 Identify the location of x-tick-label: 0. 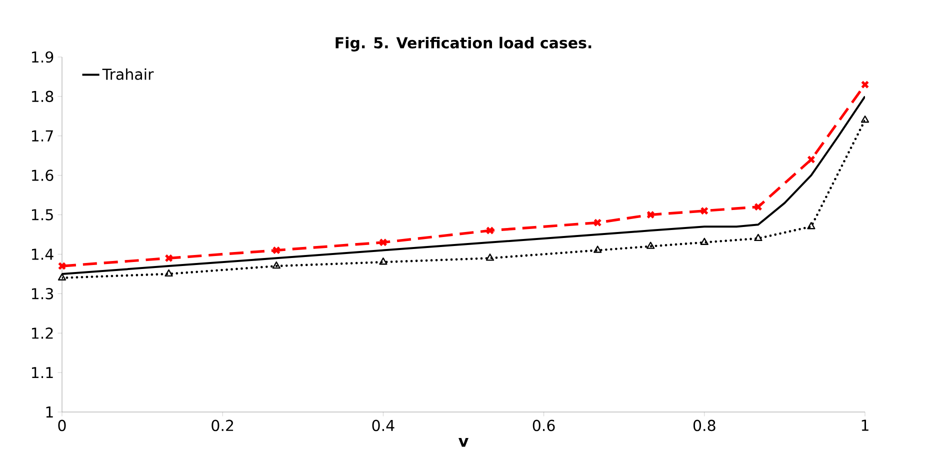
(62, 426).